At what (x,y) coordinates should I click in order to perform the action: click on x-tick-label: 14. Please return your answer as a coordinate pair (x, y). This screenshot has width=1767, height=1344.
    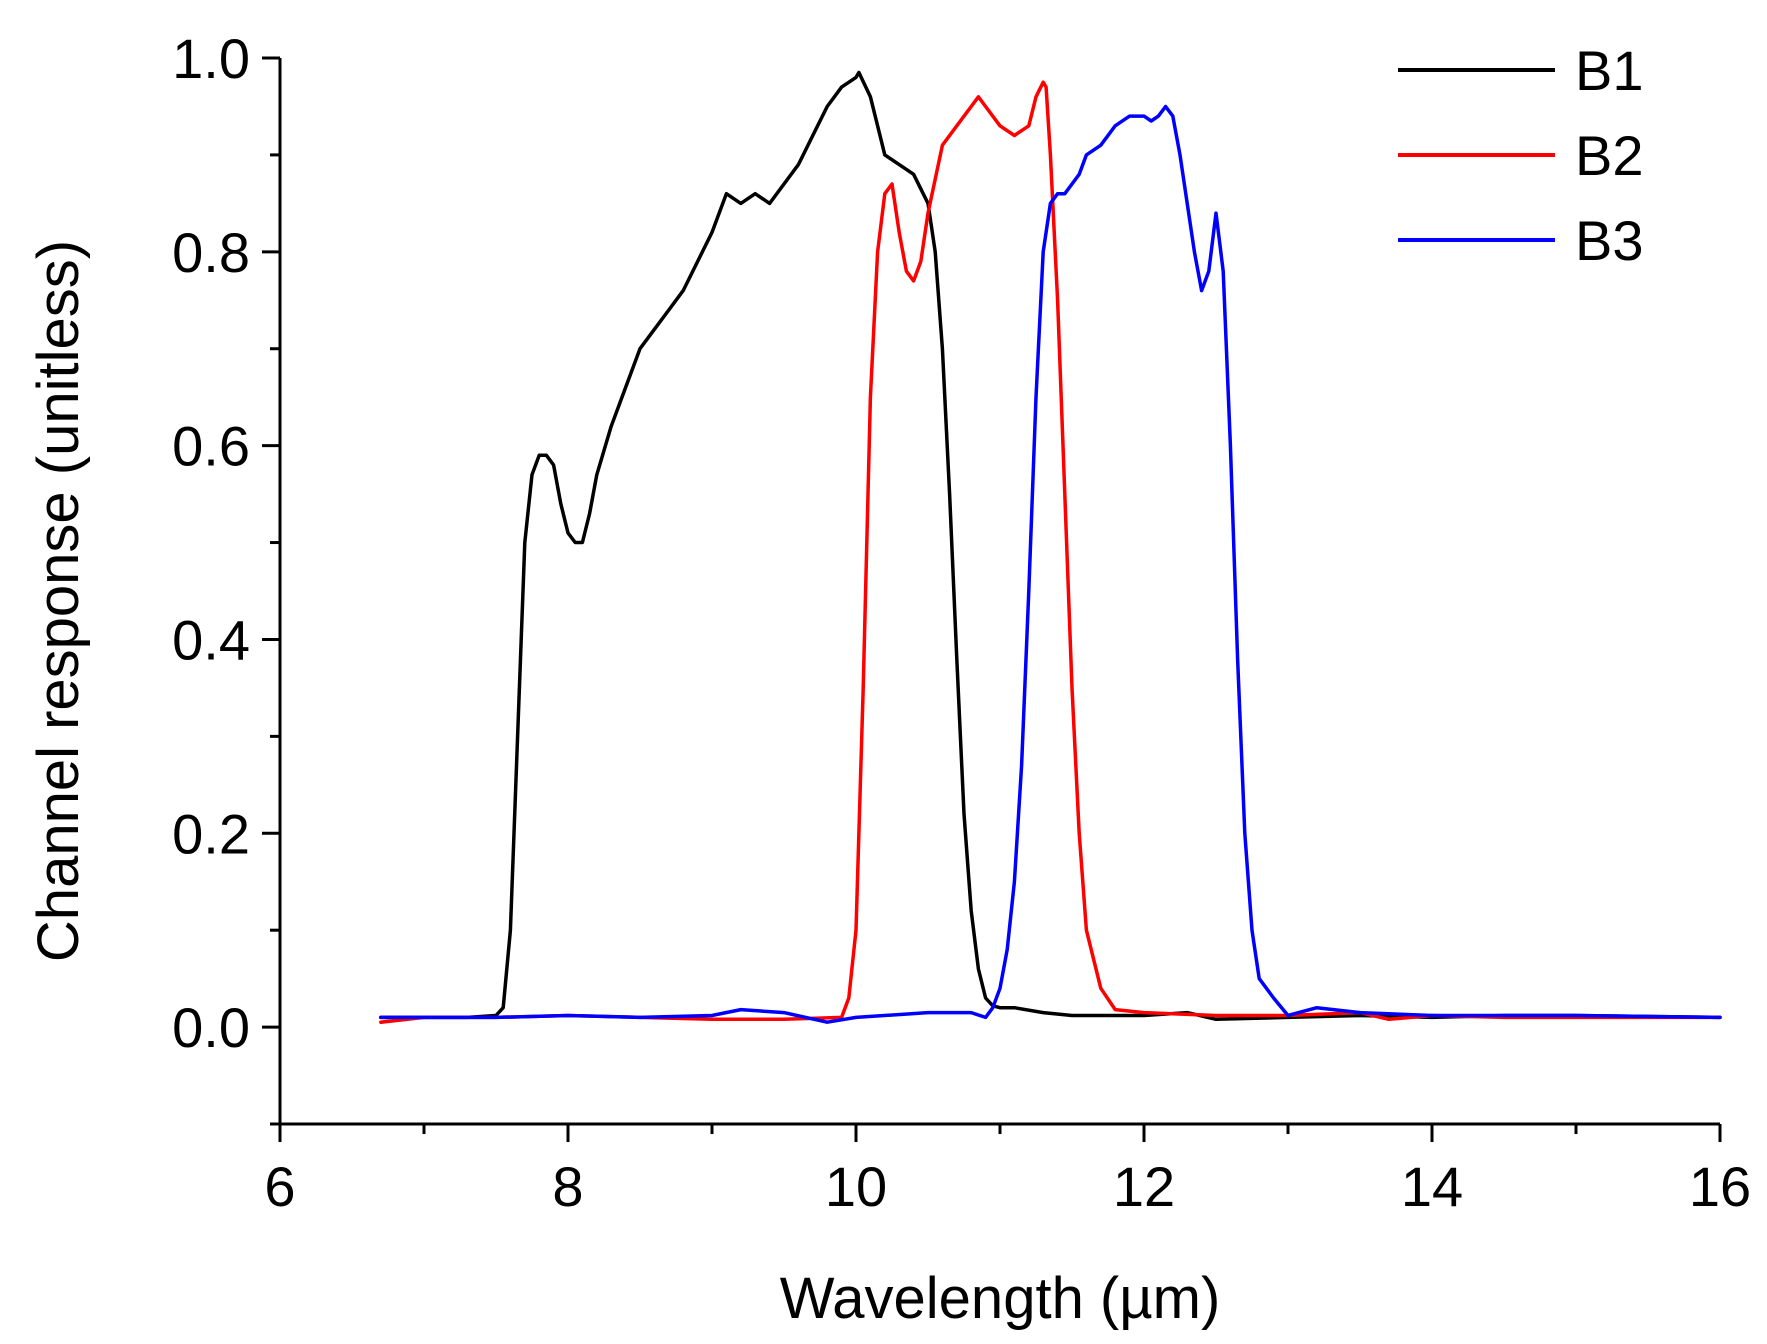
    Looking at the image, I should click on (1432, 1186).